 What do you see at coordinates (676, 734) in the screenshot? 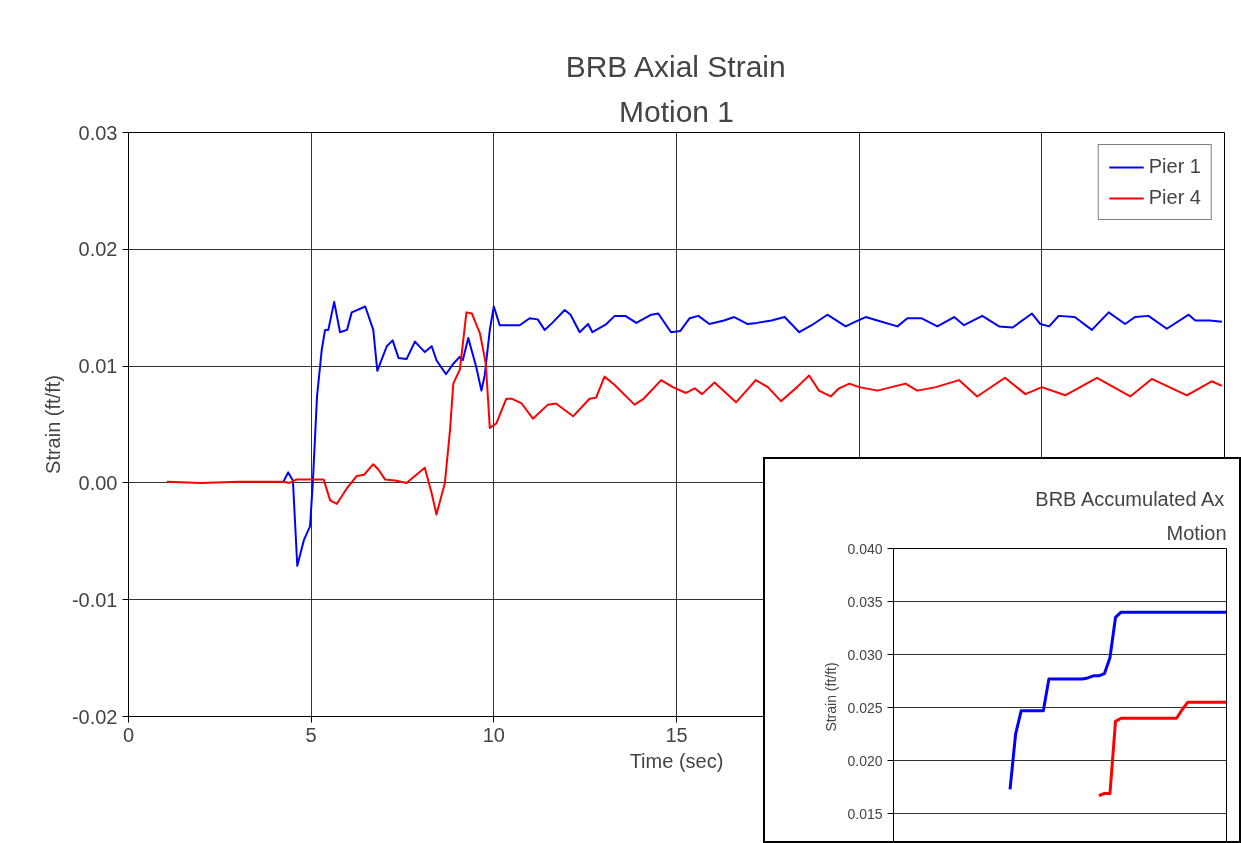
I see `x-tick-label: 15` at bounding box center [676, 734].